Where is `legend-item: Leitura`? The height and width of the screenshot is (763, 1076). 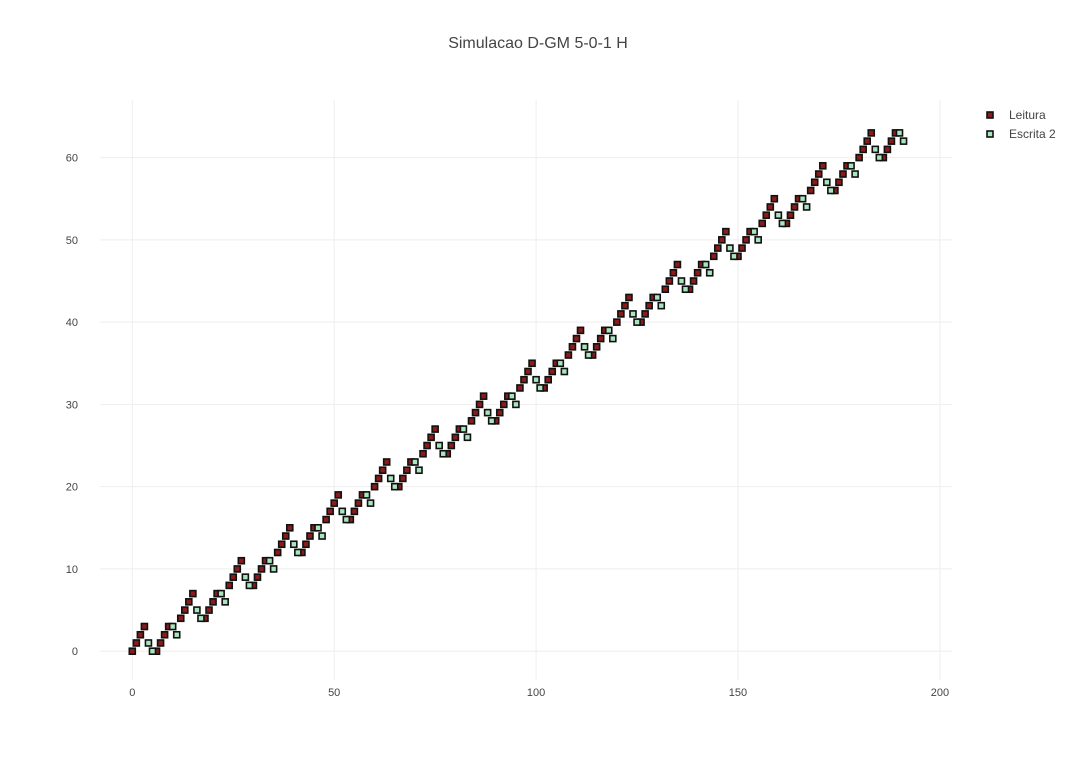
legend-item: Leitura is located at coordinates (1016, 115).